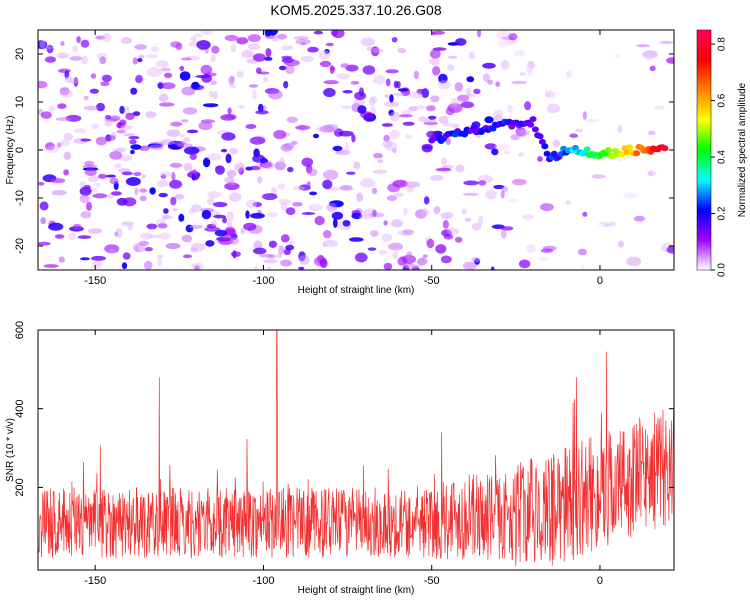  What do you see at coordinates (20, 198) in the screenshot?
I see `spectrogram-y-tick-label: -10` at bounding box center [20, 198].